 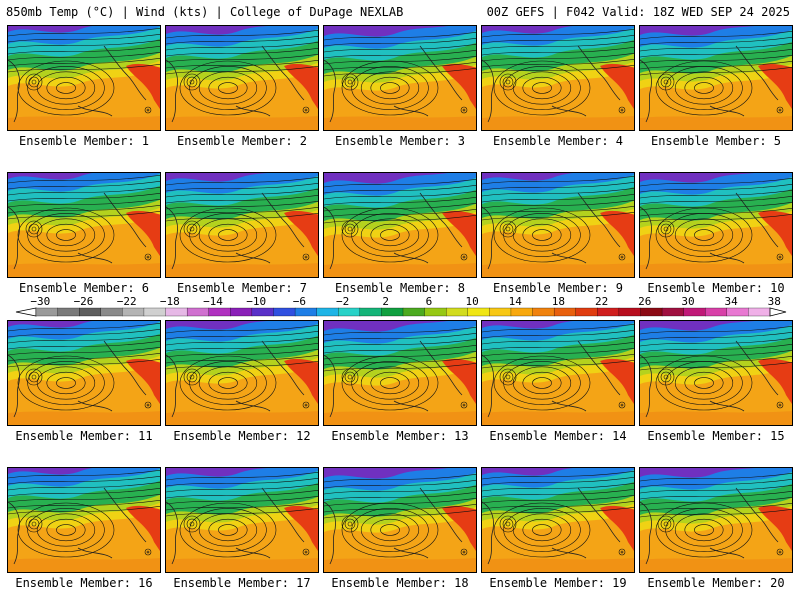 I want to click on ensemble-member-label: Ensemble Member: 13, so click(x=400, y=436).